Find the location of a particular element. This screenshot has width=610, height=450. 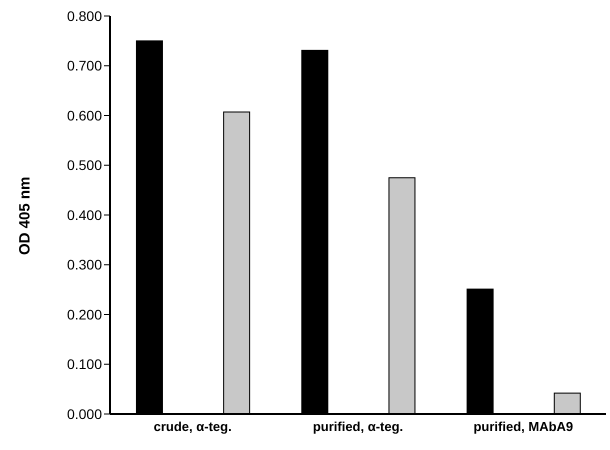

y-tick-label: 0.200 is located at coordinates (84, 314).